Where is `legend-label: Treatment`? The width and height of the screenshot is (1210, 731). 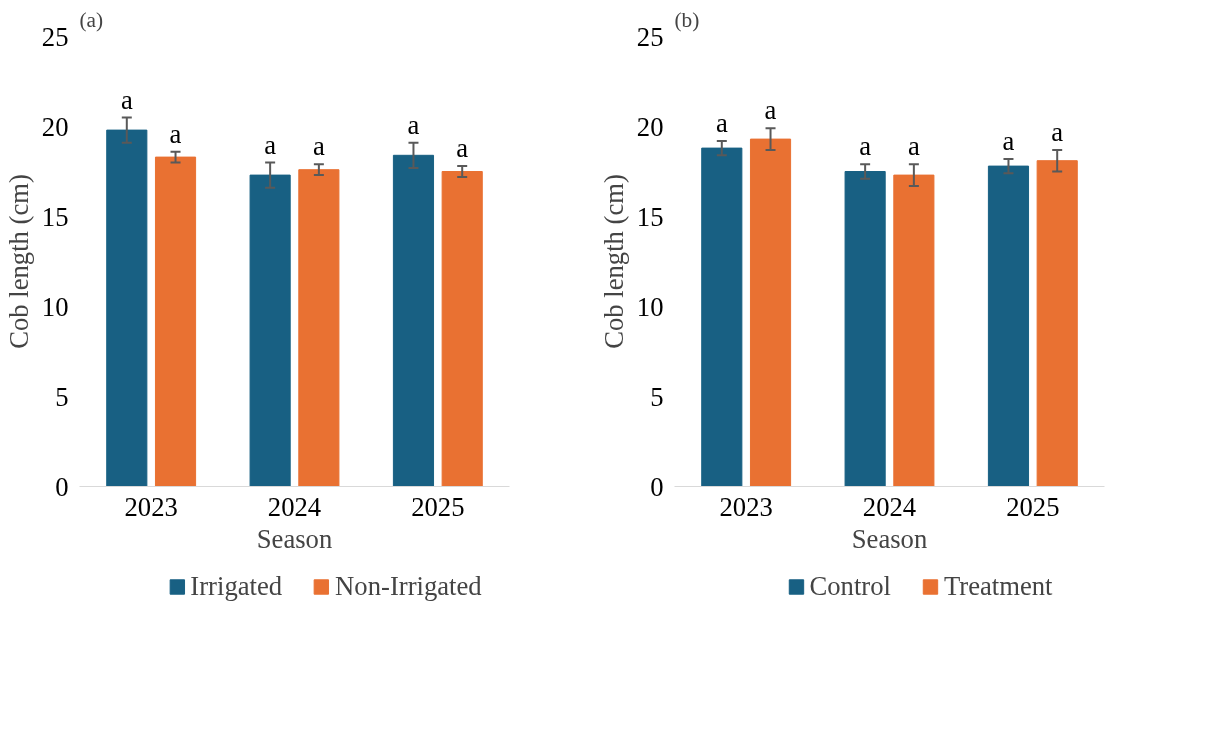 legend-label: Treatment is located at coordinates (998, 586).